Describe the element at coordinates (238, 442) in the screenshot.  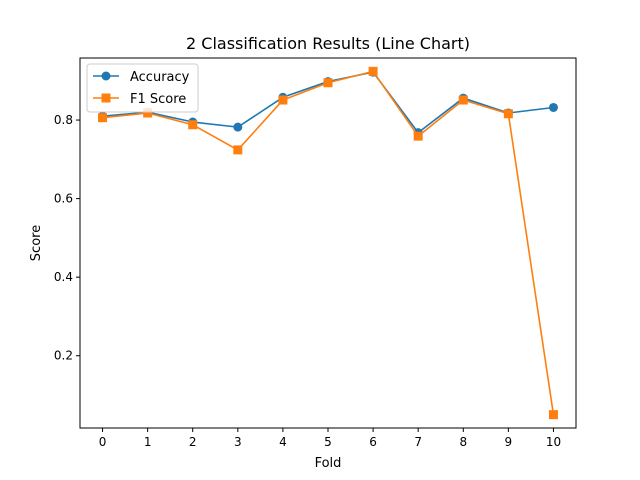
I see `x-tick-label: 3` at that location.